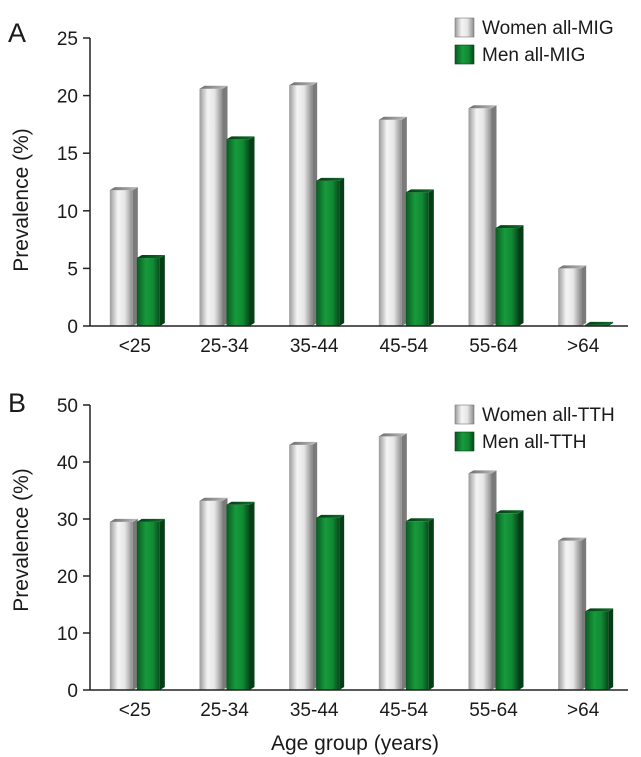 The width and height of the screenshot is (641, 757). What do you see at coordinates (493, 346) in the screenshot?
I see `x-tick-label: 55-64` at bounding box center [493, 346].